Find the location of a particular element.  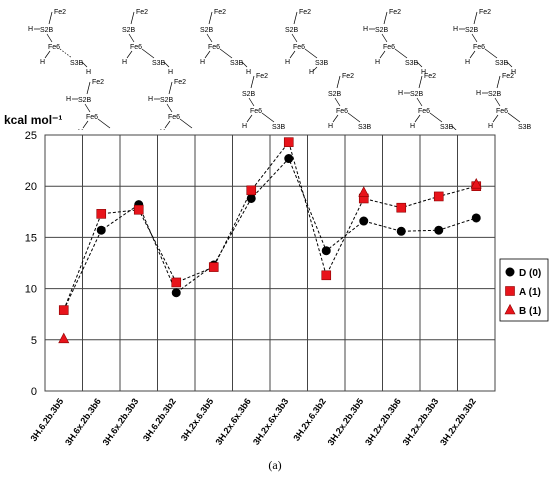

x-tick-label: 3H.2x.6x.3b6 is located at coordinates (232, 421).